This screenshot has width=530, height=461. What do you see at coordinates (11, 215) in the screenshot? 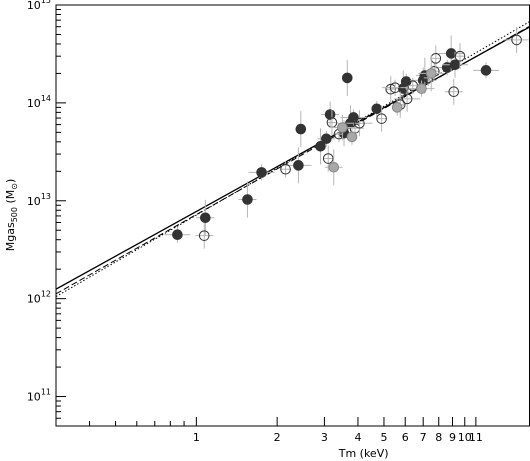
I see `y-axis-label: Mgas500 (M⊙)` at bounding box center [11, 215].